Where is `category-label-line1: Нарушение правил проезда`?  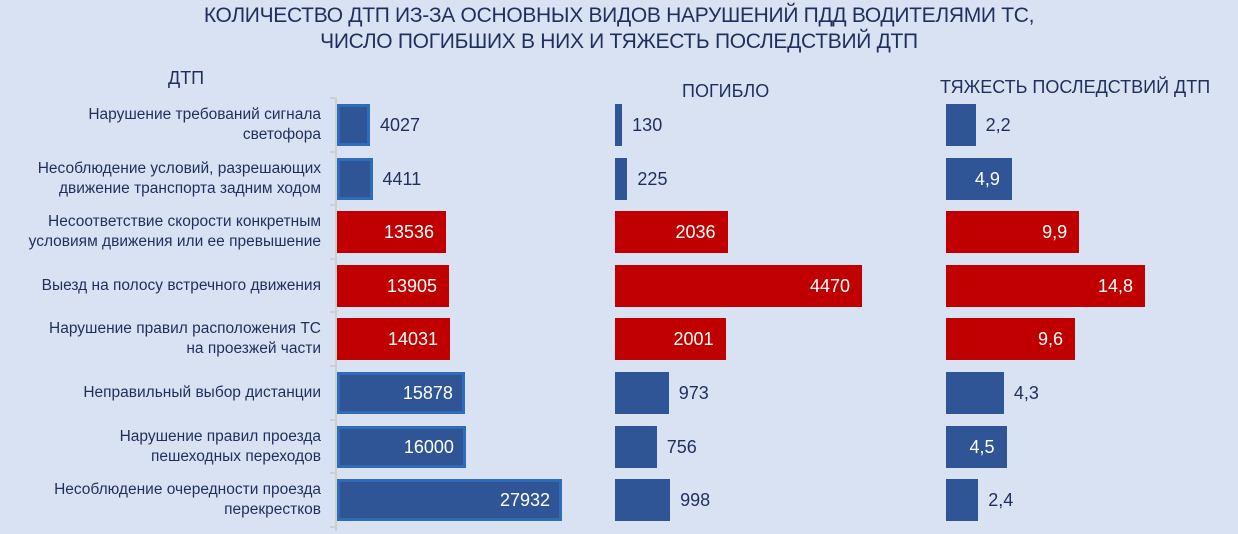
category-label-line1: Нарушение правил проезда is located at coordinates (220, 436).